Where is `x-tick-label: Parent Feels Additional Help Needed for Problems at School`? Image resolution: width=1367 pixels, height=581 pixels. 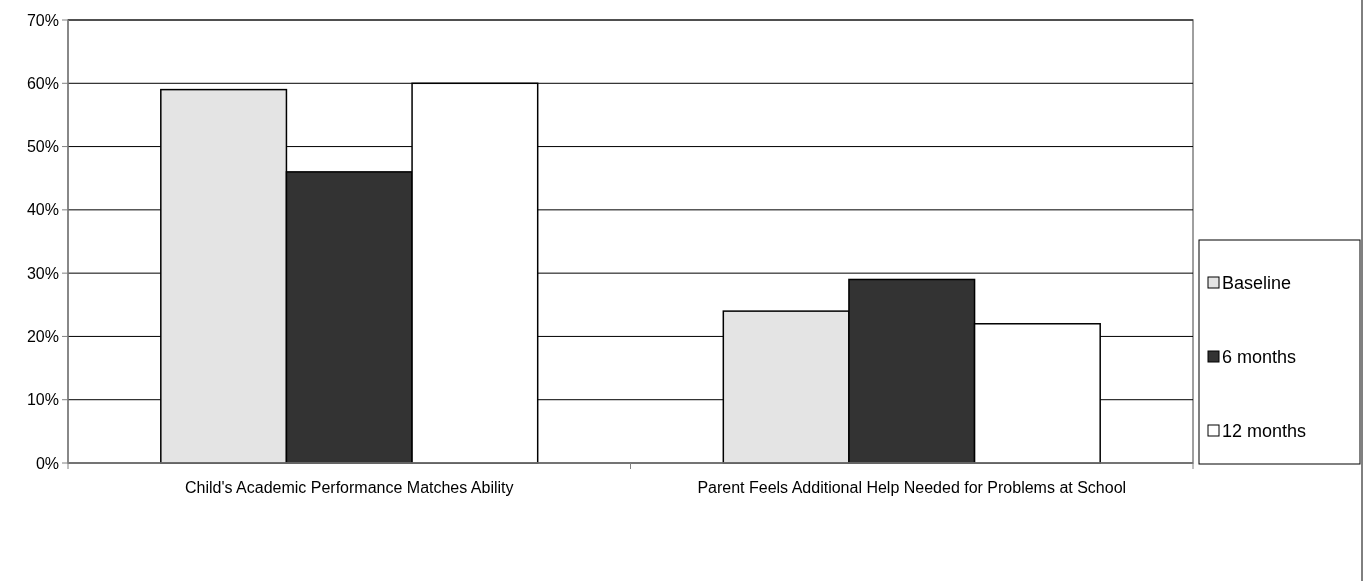 x-tick-label: Parent Feels Additional Help Needed for Problems at School is located at coordinates (912, 487).